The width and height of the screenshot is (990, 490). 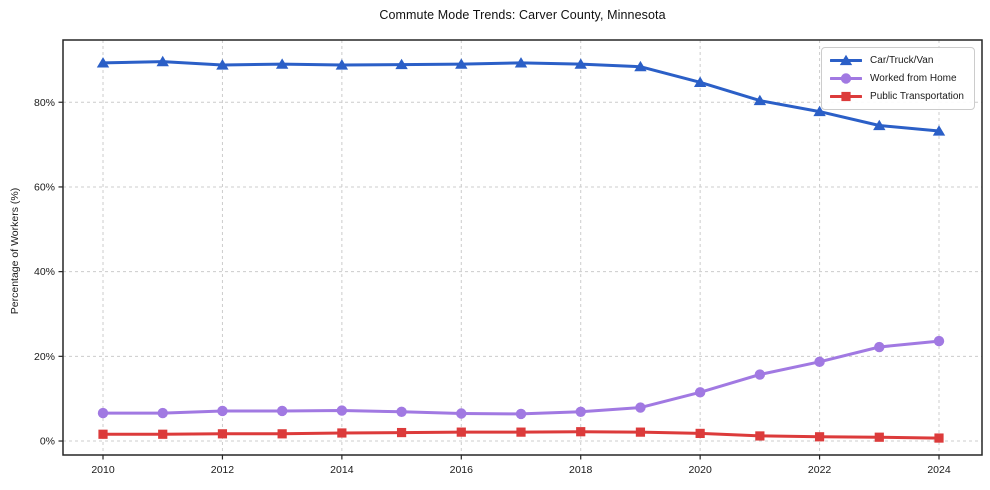 What do you see at coordinates (913, 78) in the screenshot?
I see `legend-label-worked-from-home: Worked from Home` at bounding box center [913, 78].